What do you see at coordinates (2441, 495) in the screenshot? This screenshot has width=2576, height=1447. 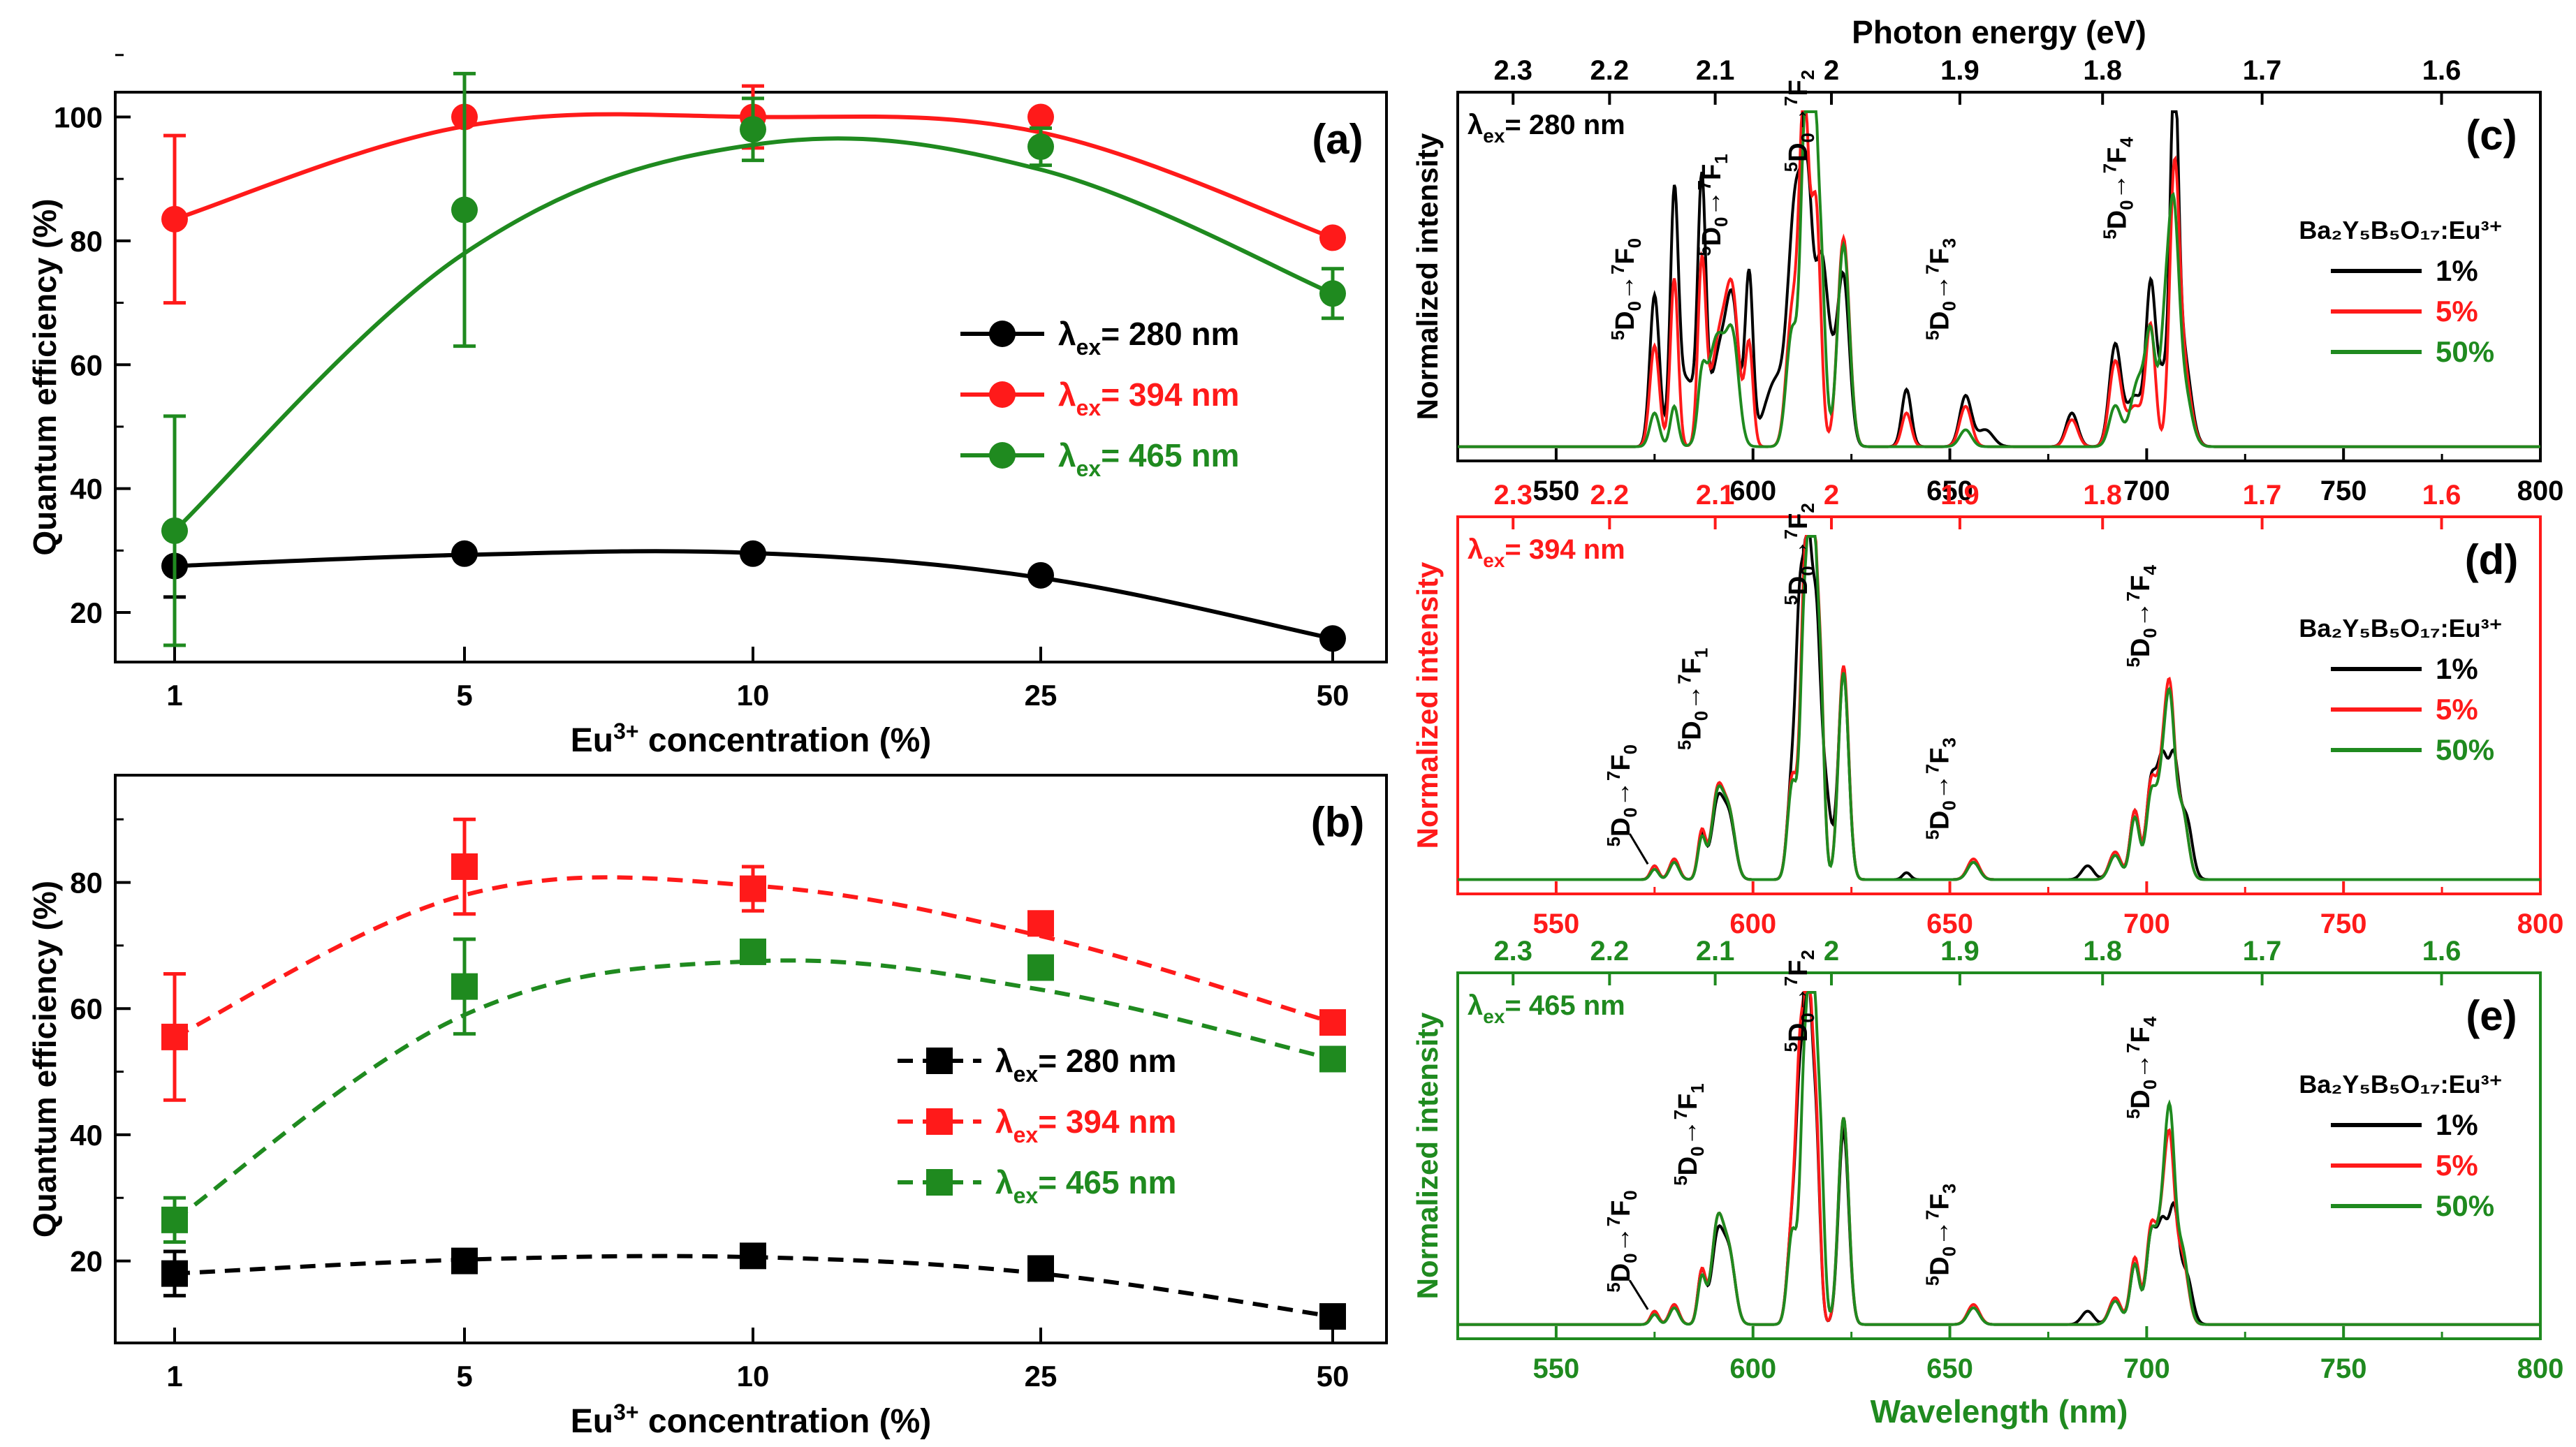 I see `energy-tick-label: 1.6` at bounding box center [2441, 495].